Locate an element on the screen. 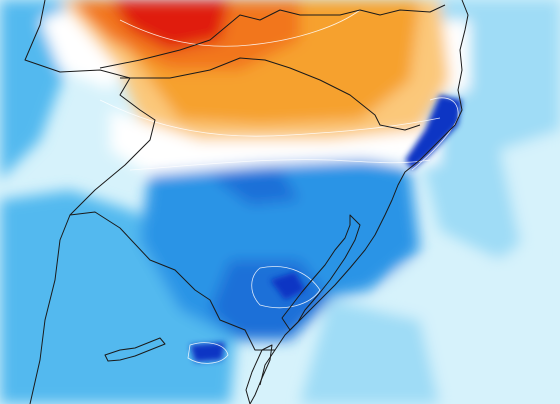 The image size is (560, 404). field-hot-core is located at coordinates (170, 25).